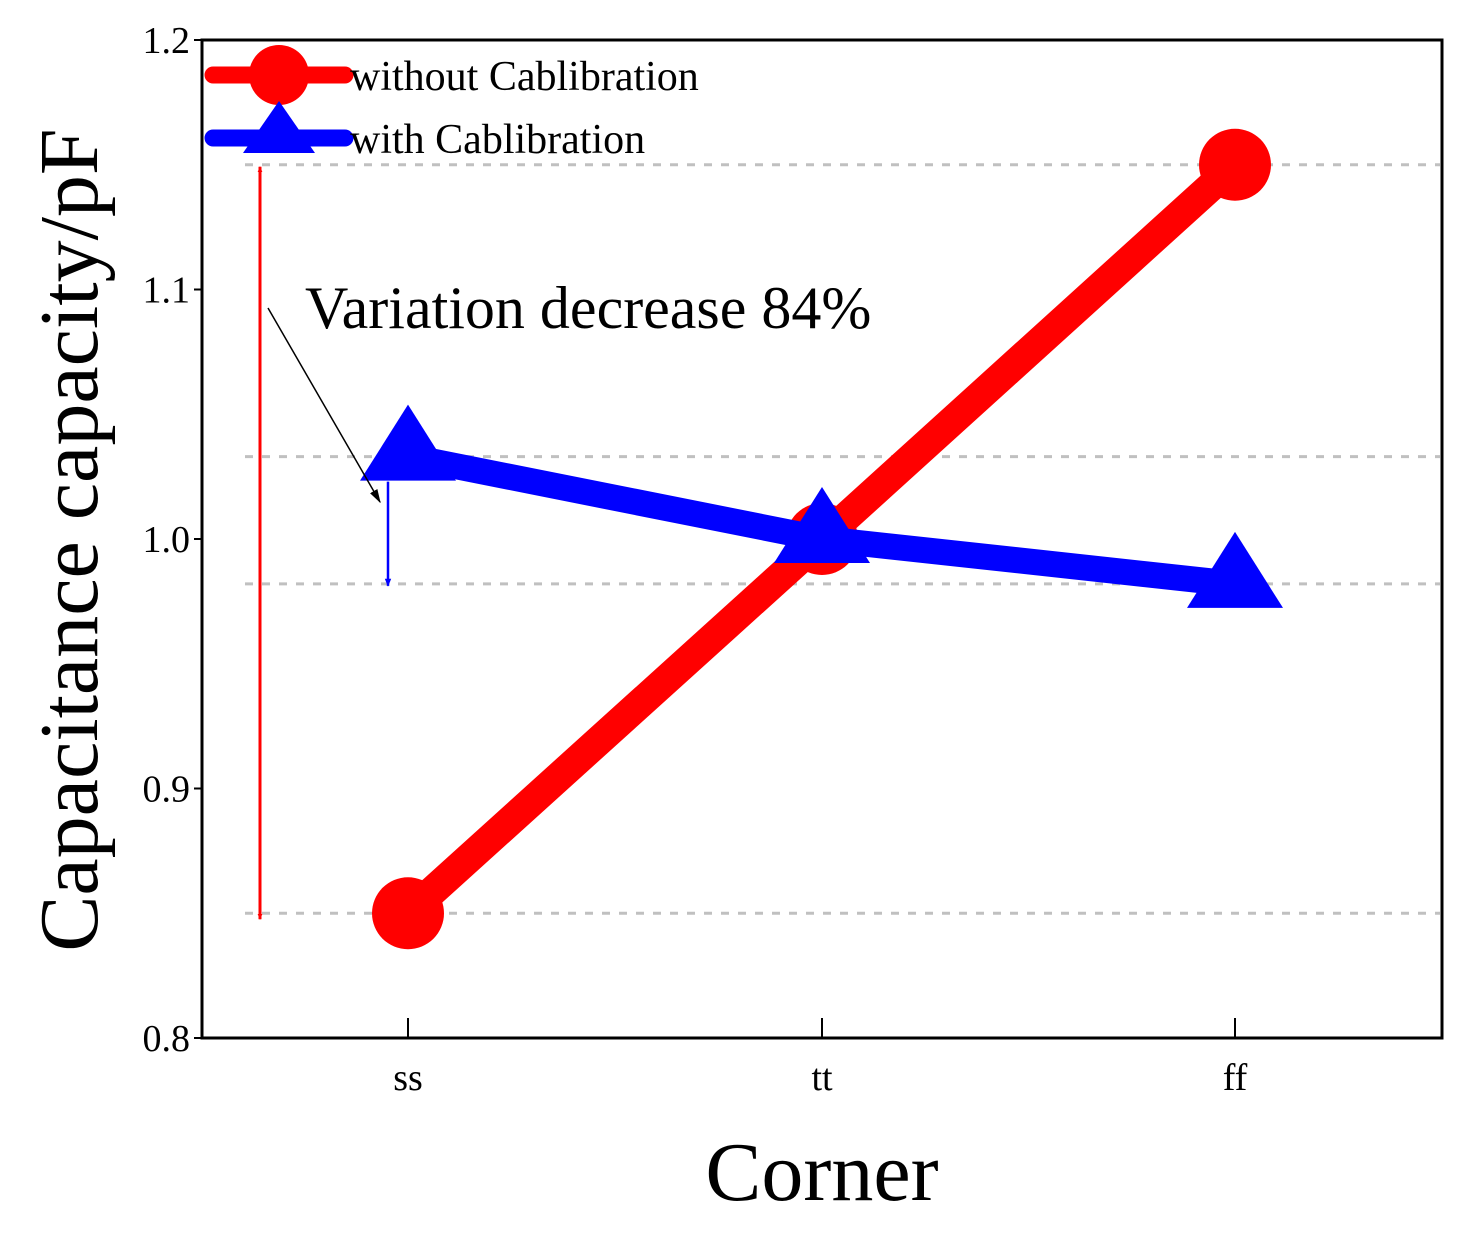 The height and width of the screenshot is (1238, 1469). Describe the element at coordinates (497, 140) in the screenshot. I see `legend-label-with-cablibration: with Cablibration` at that location.